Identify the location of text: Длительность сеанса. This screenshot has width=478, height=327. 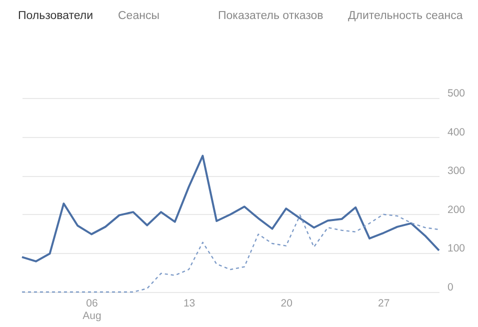
(405, 16).